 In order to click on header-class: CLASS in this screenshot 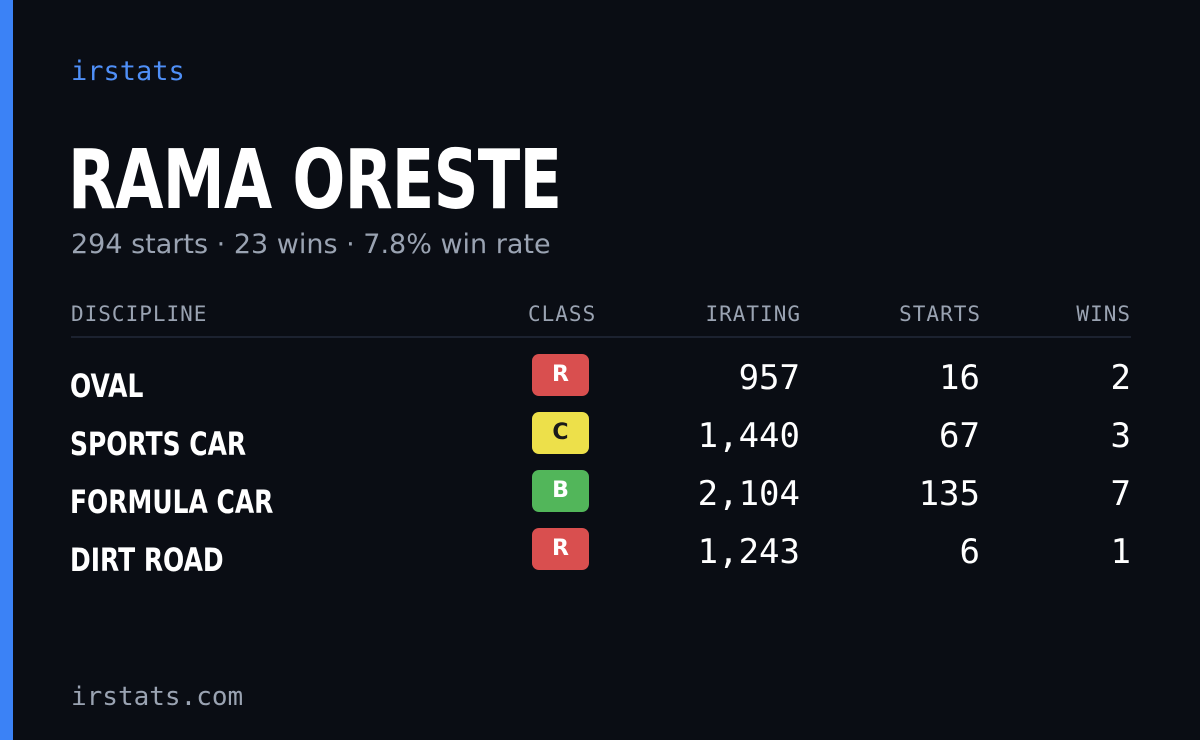, I will do `click(562, 314)`.